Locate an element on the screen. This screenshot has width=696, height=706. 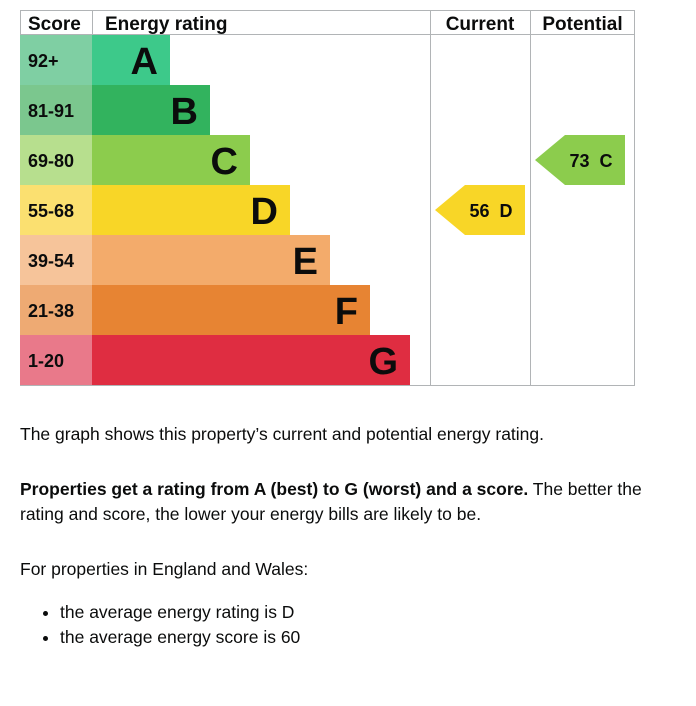
indicator-label: 56 D is located at coordinates (490, 211).